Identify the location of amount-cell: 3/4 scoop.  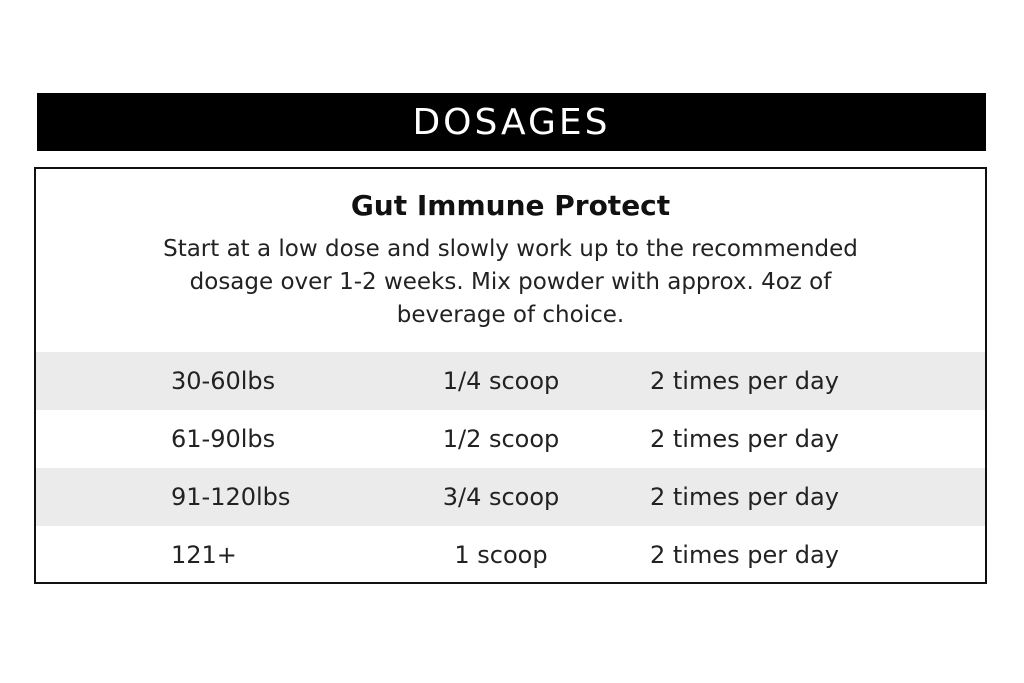
(501, 497).